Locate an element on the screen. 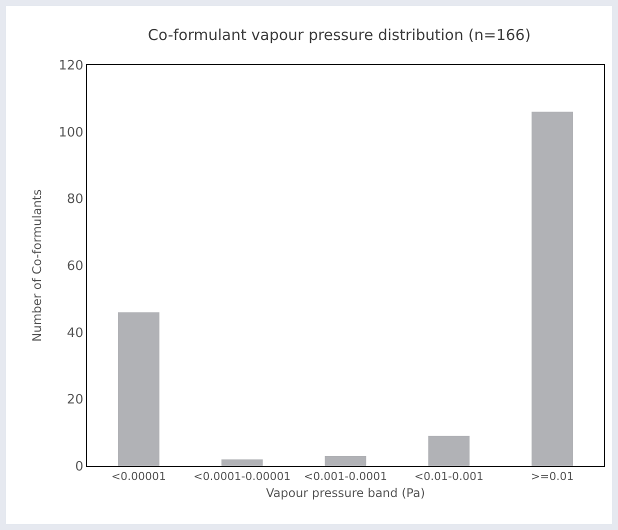 This screenshot has height=530, width=618. y-tick-label: 120 is located at coordinates (71, 66).